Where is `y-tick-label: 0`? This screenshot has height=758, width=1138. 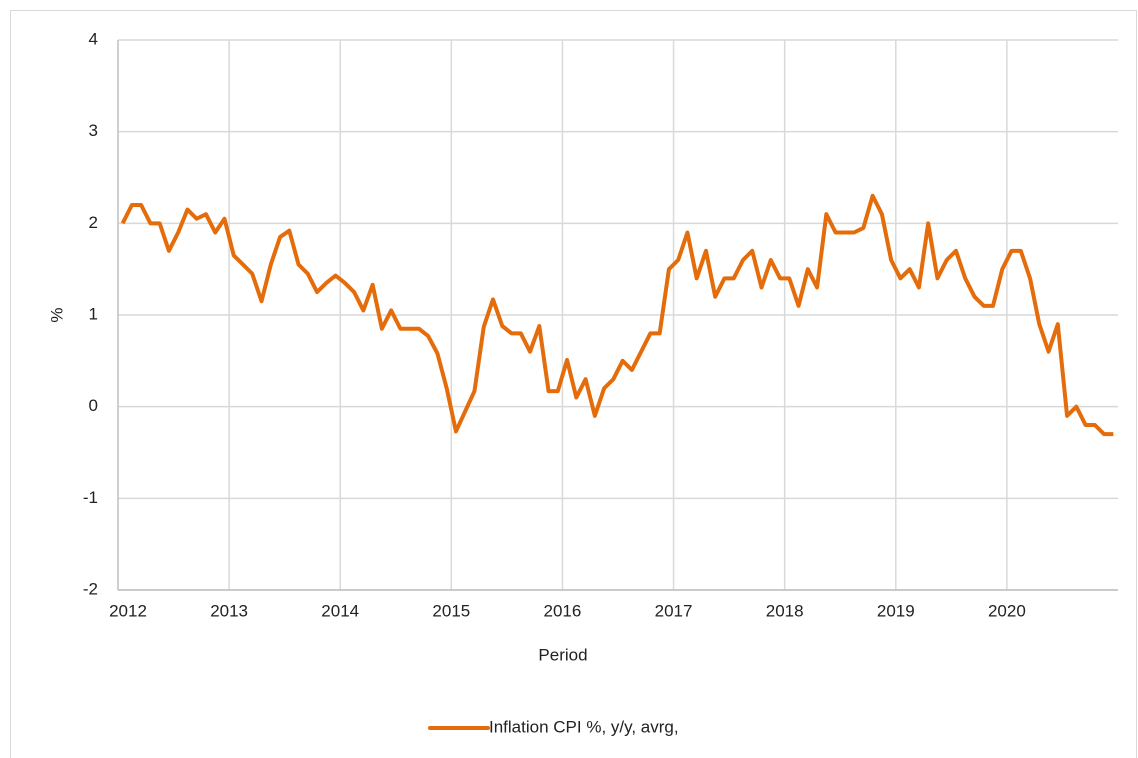 y-tick-label: 0 is located at coordinates (93, 405).